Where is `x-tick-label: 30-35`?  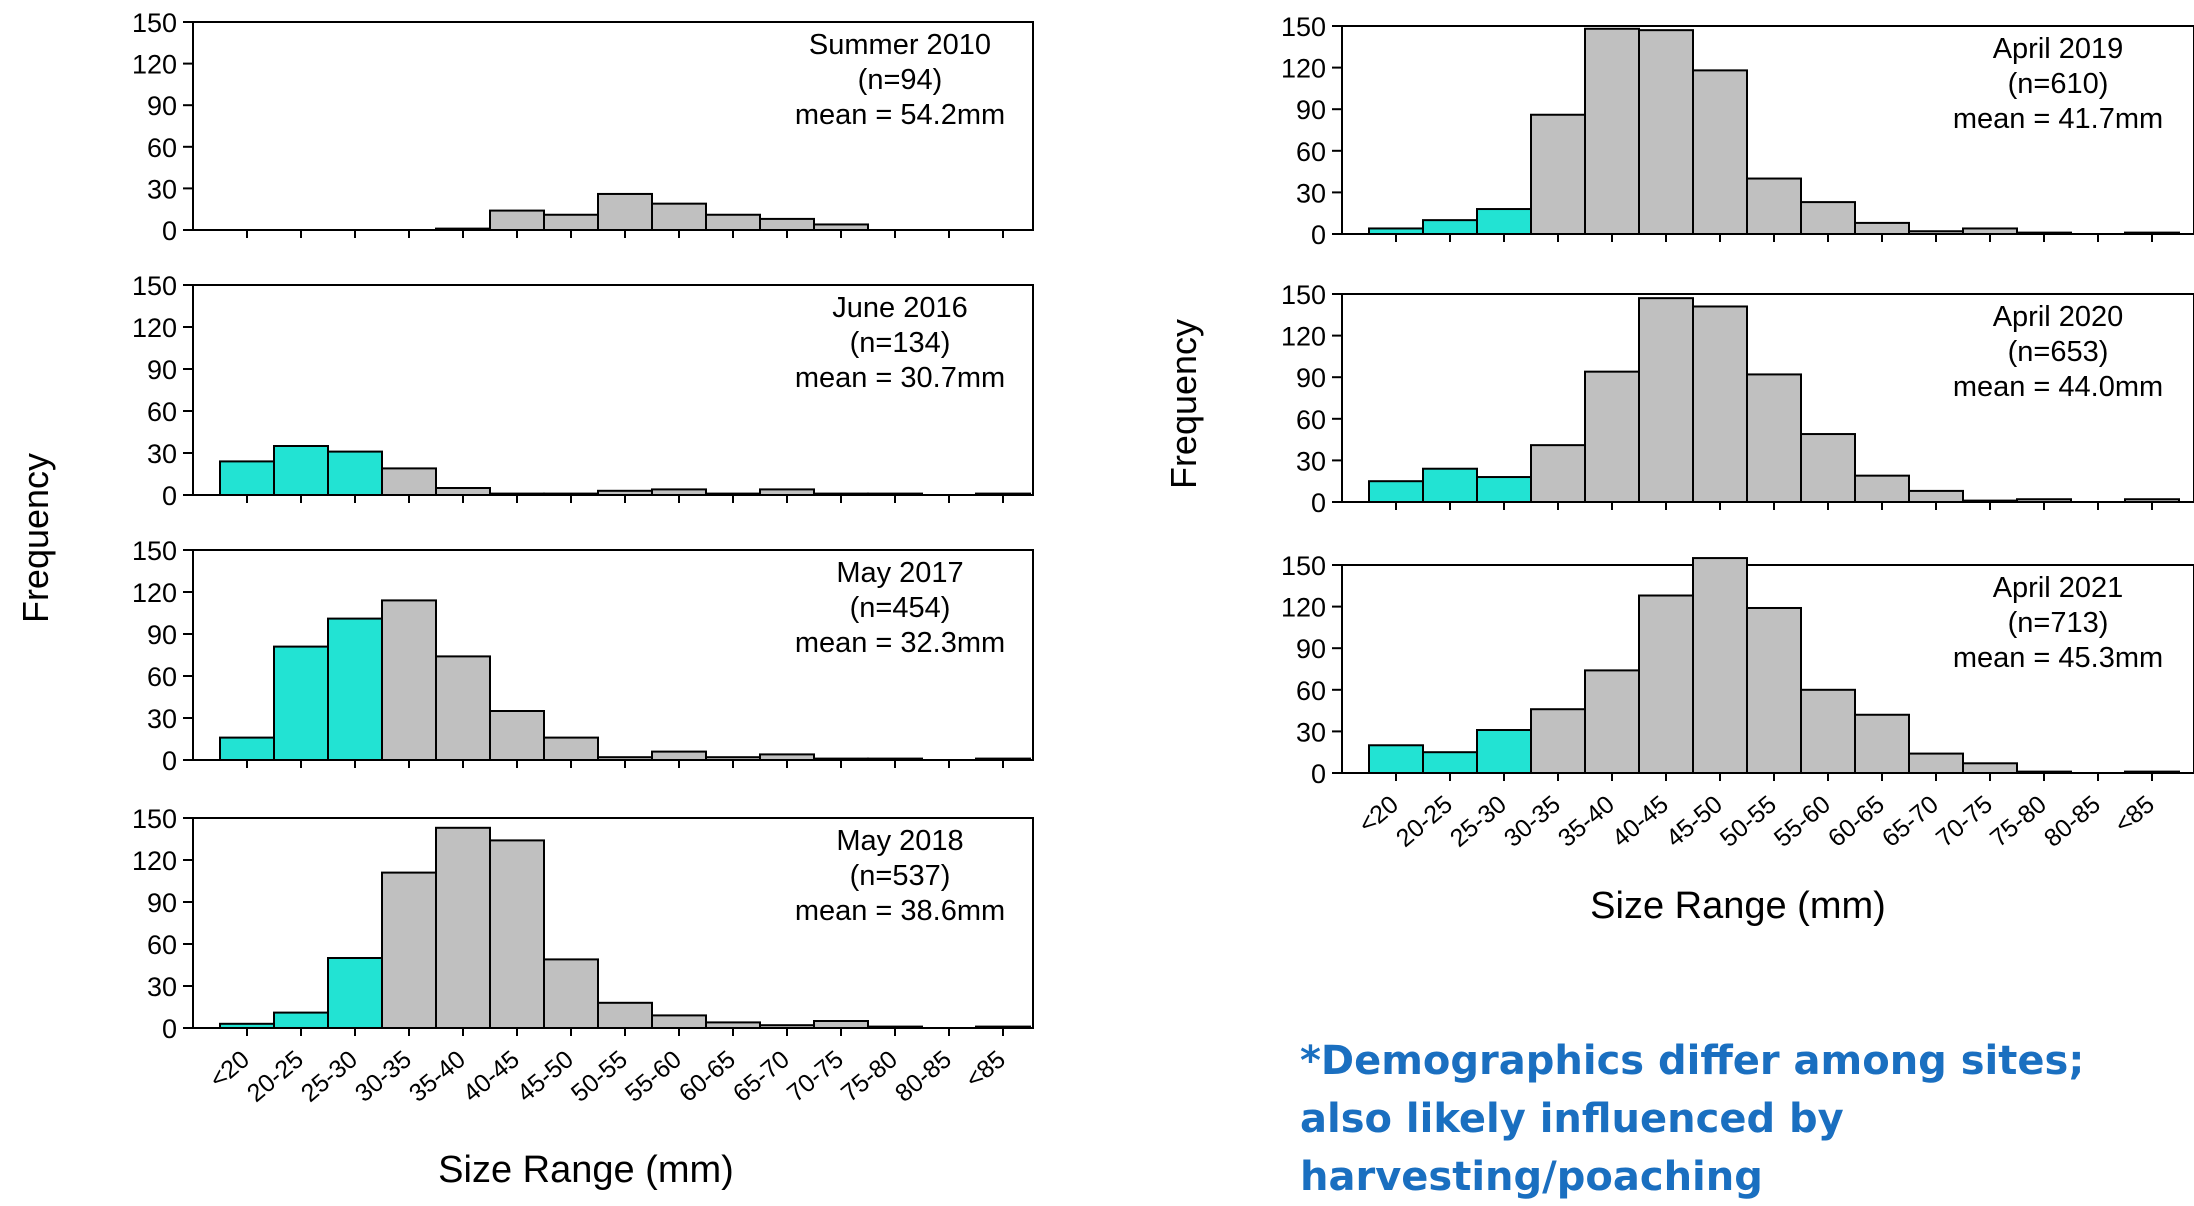
x-tick-label: 30-35 is located at coordinates (1532, 821).